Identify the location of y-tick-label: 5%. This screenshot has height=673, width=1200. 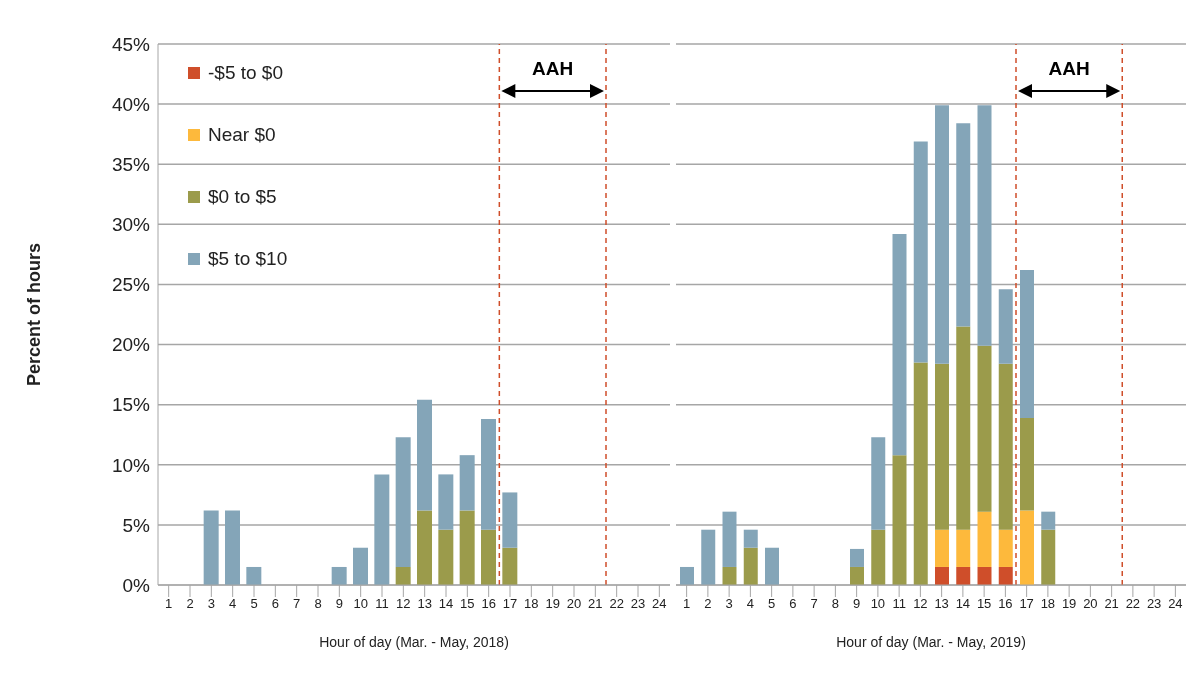
(136, 525).